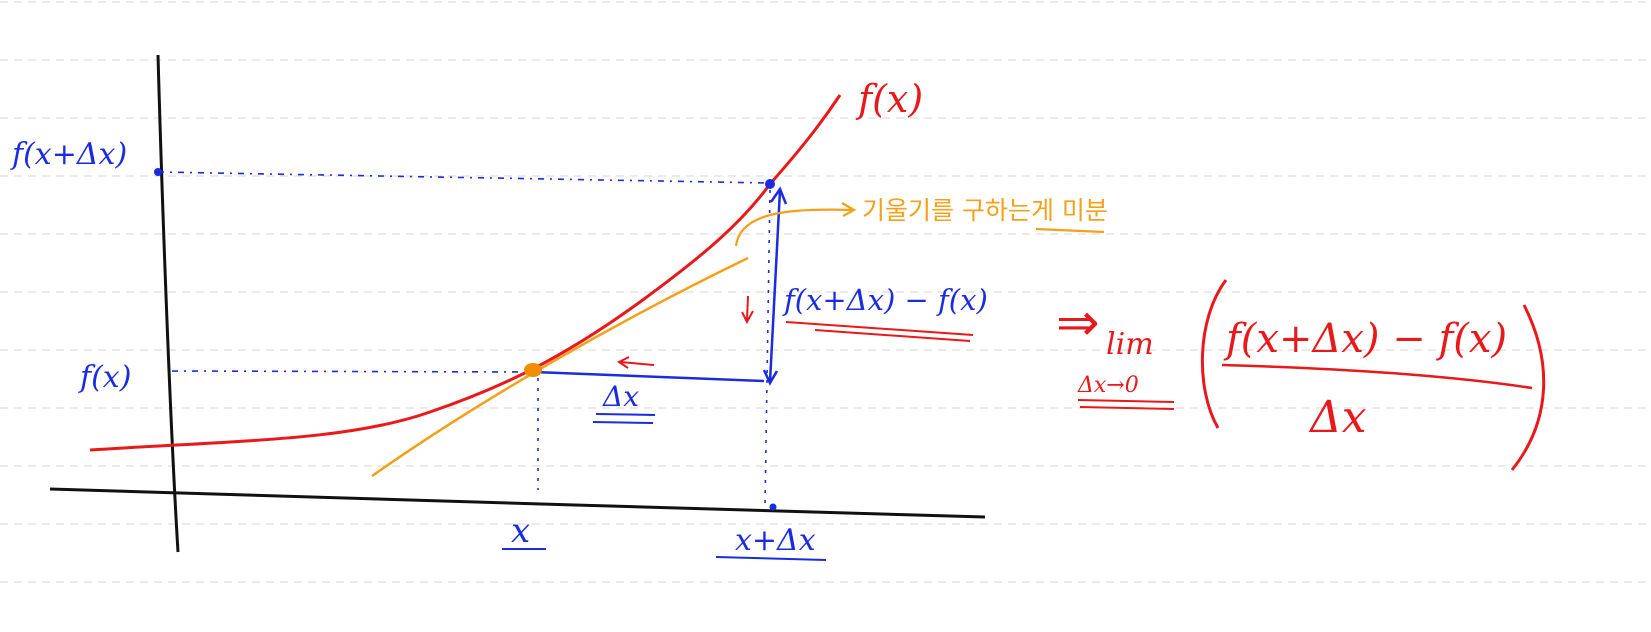 The width and height of the screenshot is (1651, 632). Describe the element at coordinates (560, 367) in the screenshot. I see `tangent-line` at that location.